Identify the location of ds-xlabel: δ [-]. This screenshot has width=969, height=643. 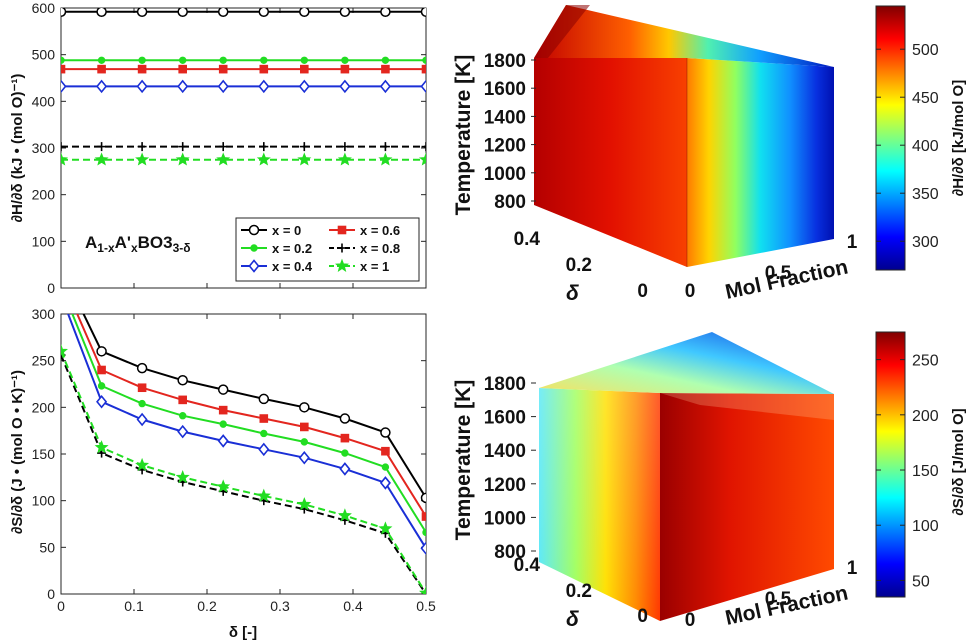
(243, 632).